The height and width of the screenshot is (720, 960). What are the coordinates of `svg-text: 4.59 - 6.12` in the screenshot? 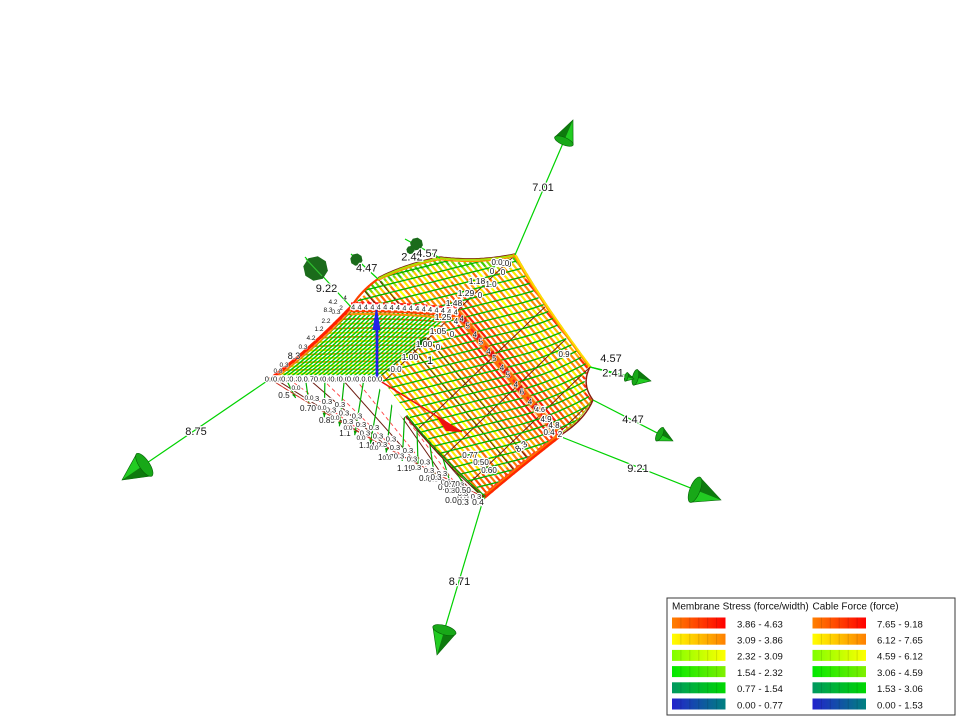 It's located at (900, 657).